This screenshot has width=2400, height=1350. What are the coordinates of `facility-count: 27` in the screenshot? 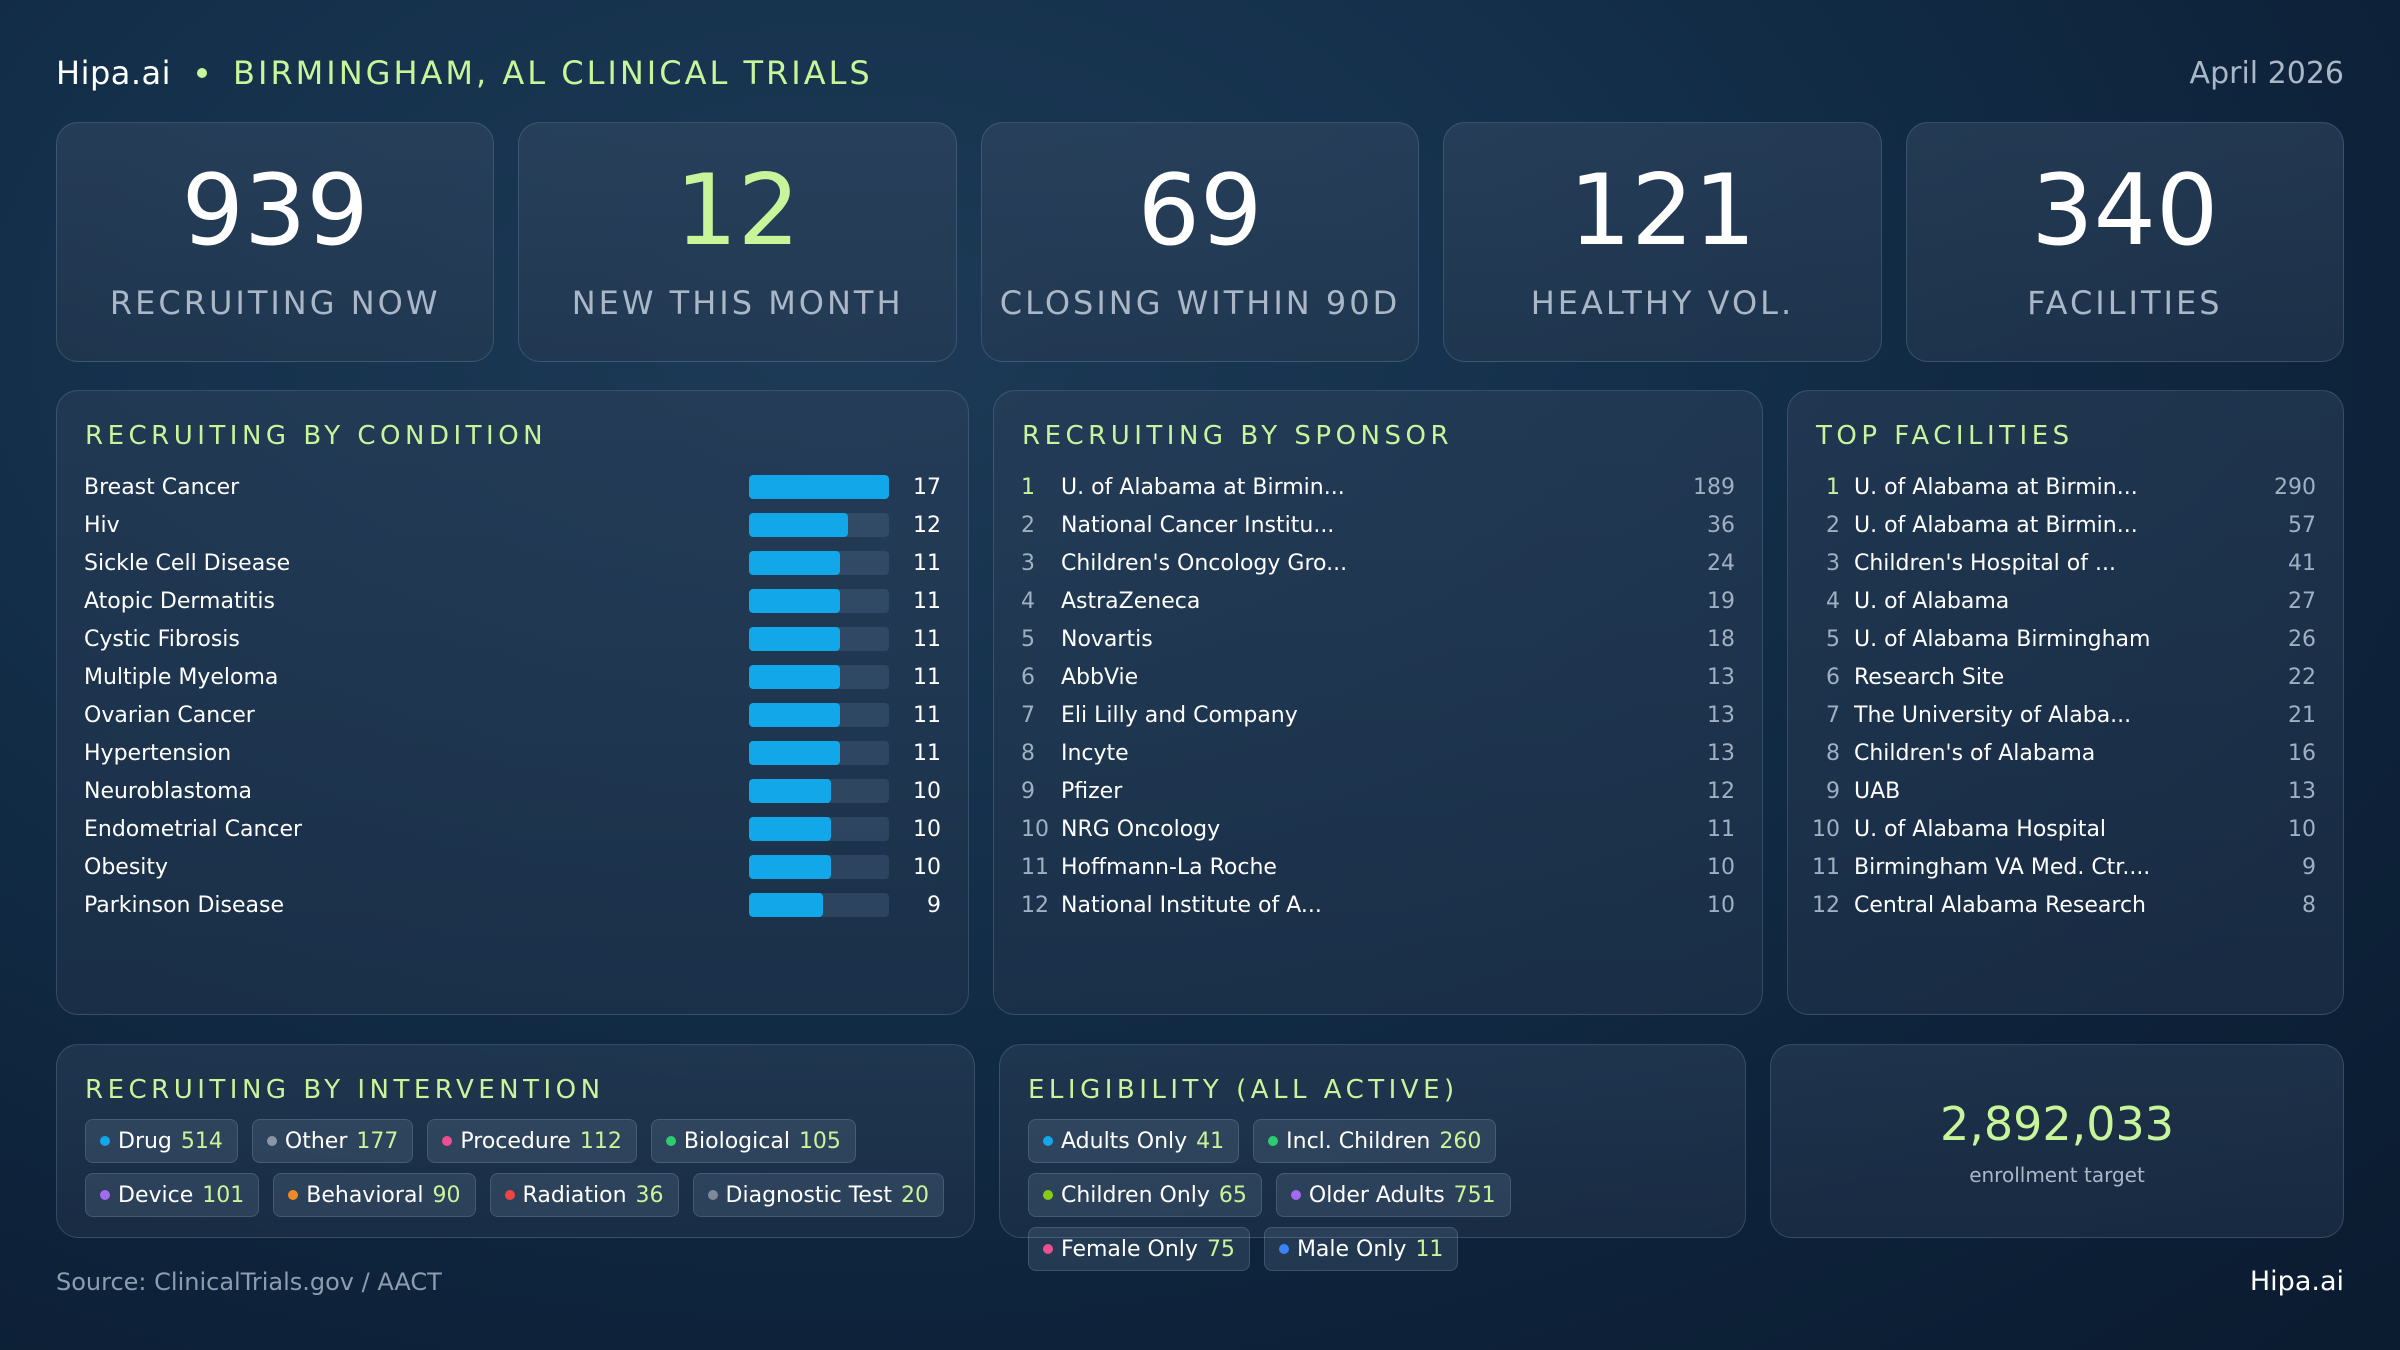 It's located at (2302, 601).